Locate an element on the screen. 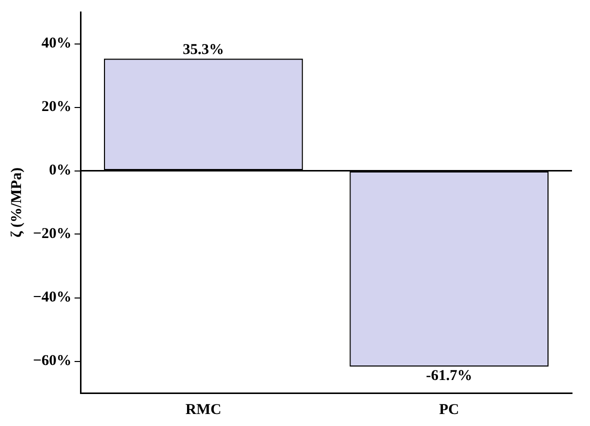  y-tick-label: 0% is located at coordinates (60, 170).